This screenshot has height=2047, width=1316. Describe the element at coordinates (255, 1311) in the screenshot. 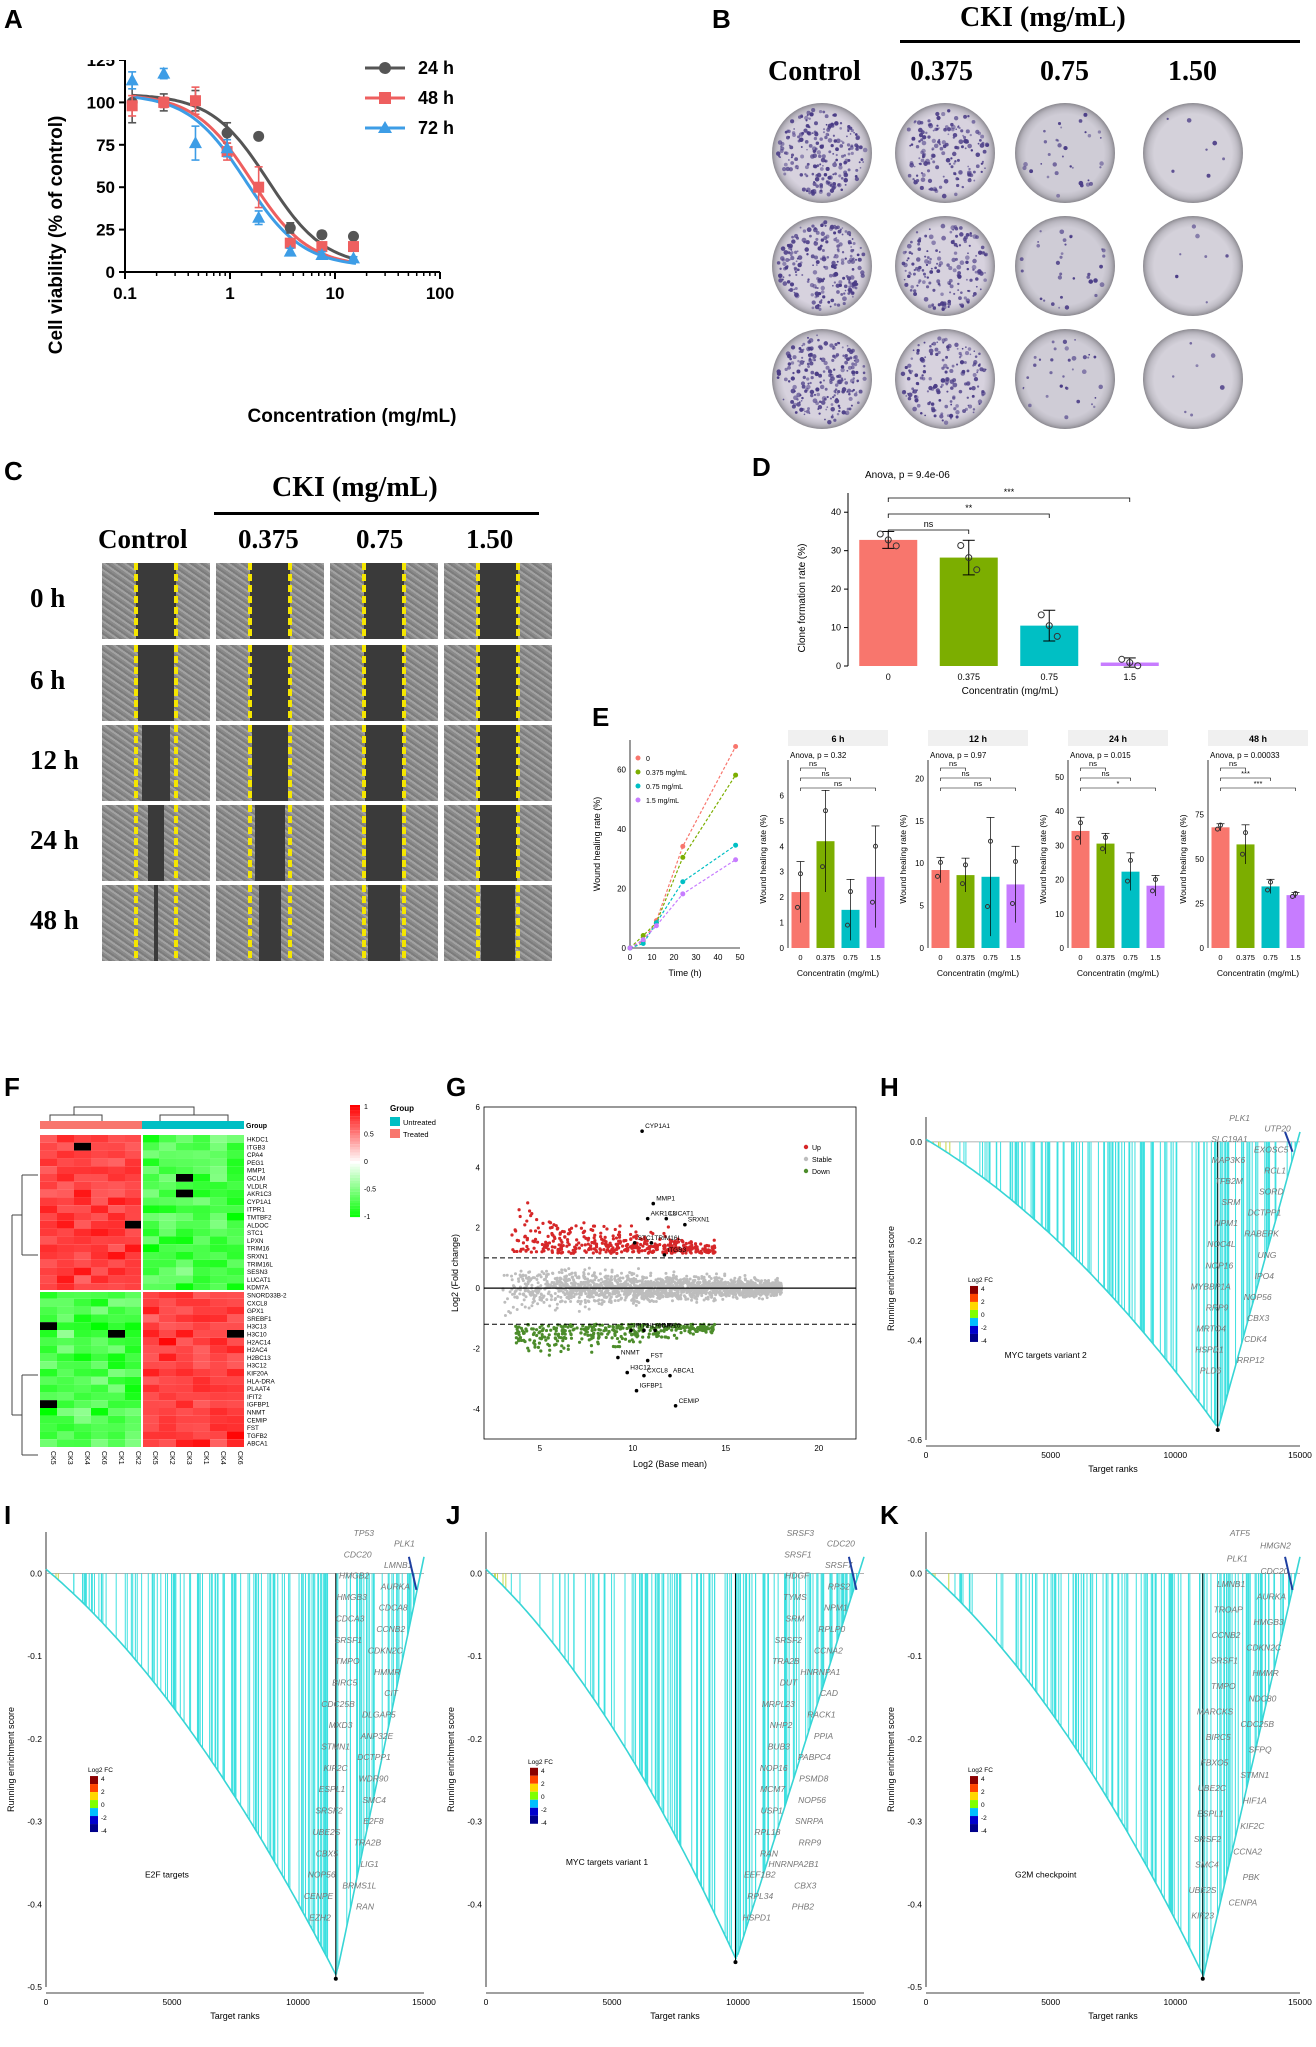

I see `gene-label: GPX1` at that location.